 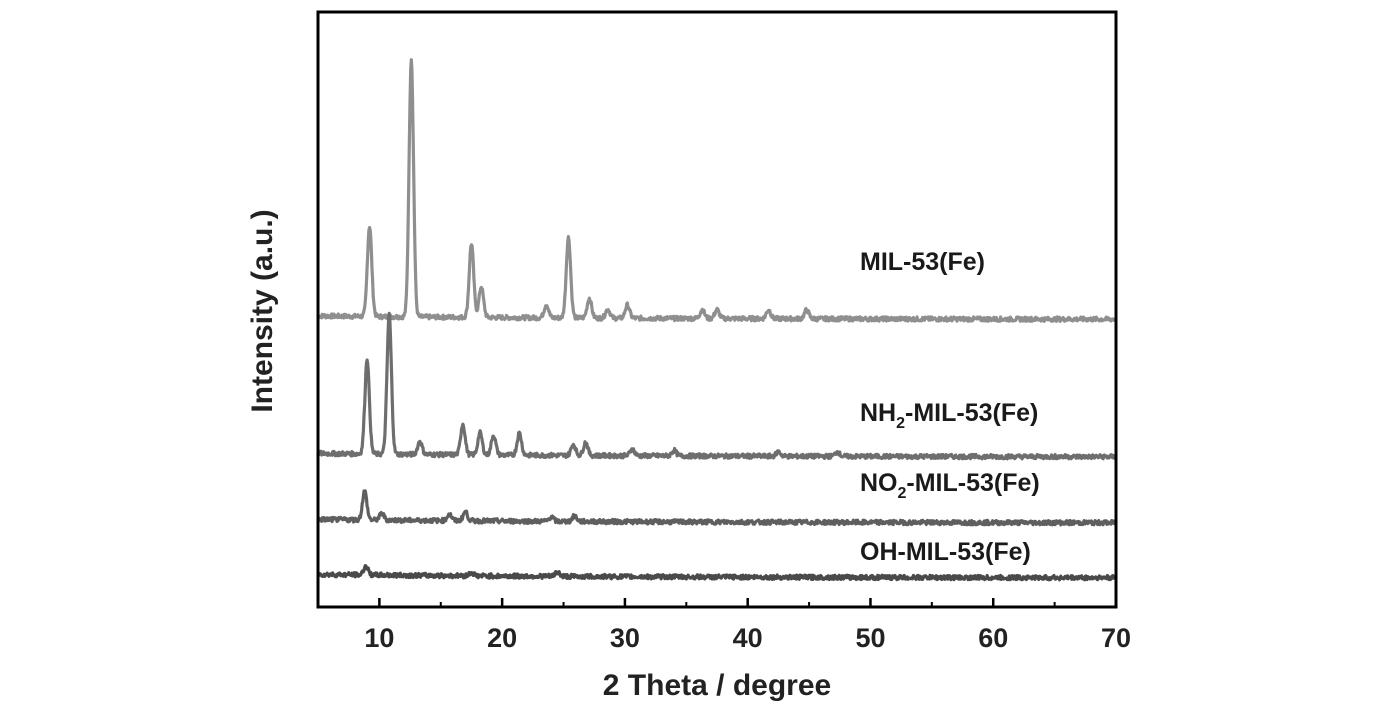 What do you see at coordinates (379, 638) in the screenshot?
I see `x-tick-label: 10` at bounding box center [379, 638].